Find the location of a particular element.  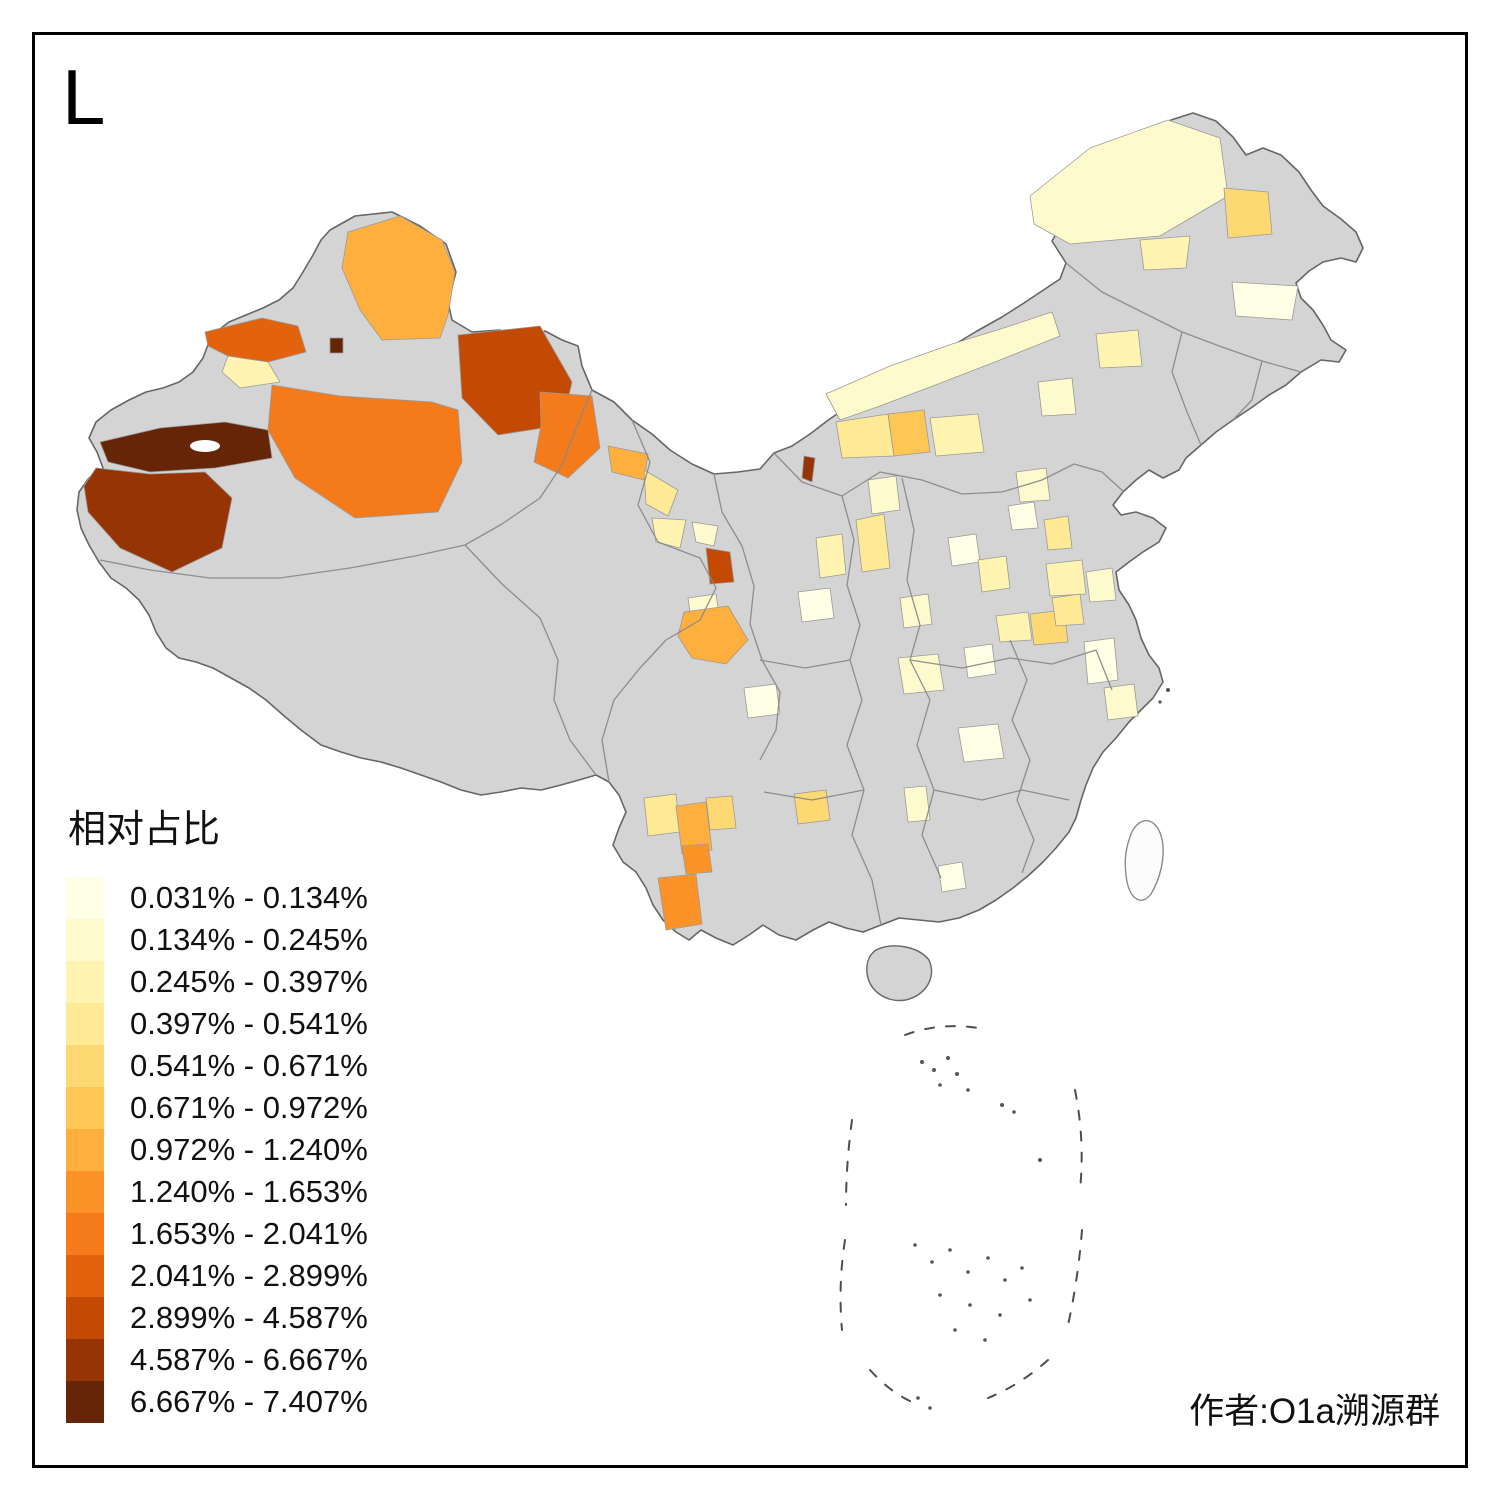

region-guizhou is located at coordinates (812, 807).